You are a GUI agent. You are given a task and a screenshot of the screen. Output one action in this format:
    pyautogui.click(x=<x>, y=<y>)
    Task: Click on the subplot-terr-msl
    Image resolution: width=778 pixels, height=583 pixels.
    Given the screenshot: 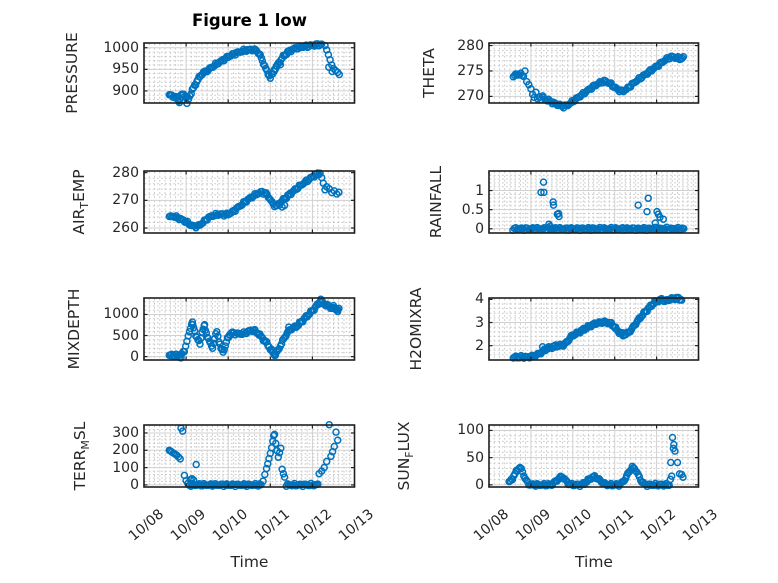 What is the action you would take?
    pyautogui.click(x=249, y=455)
    